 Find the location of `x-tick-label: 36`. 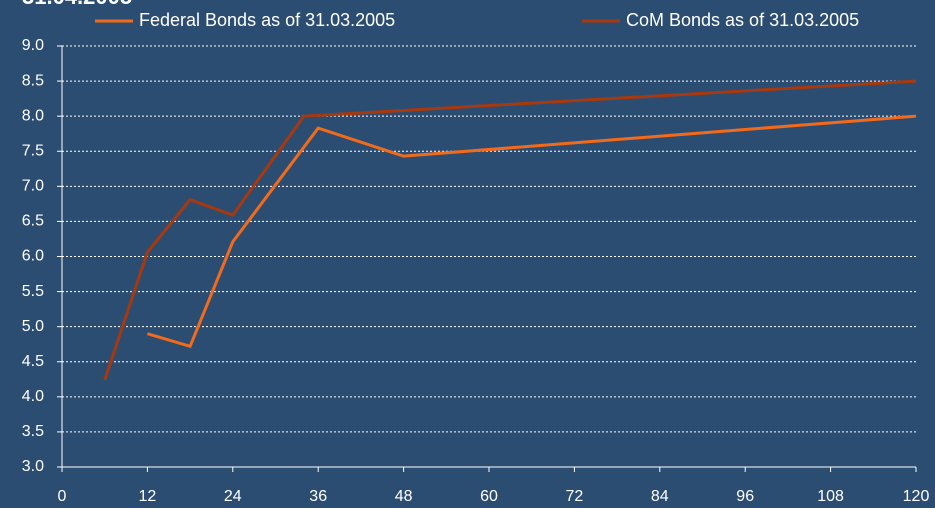

x-tick-label: 36 is located at coordinates (318, 496).